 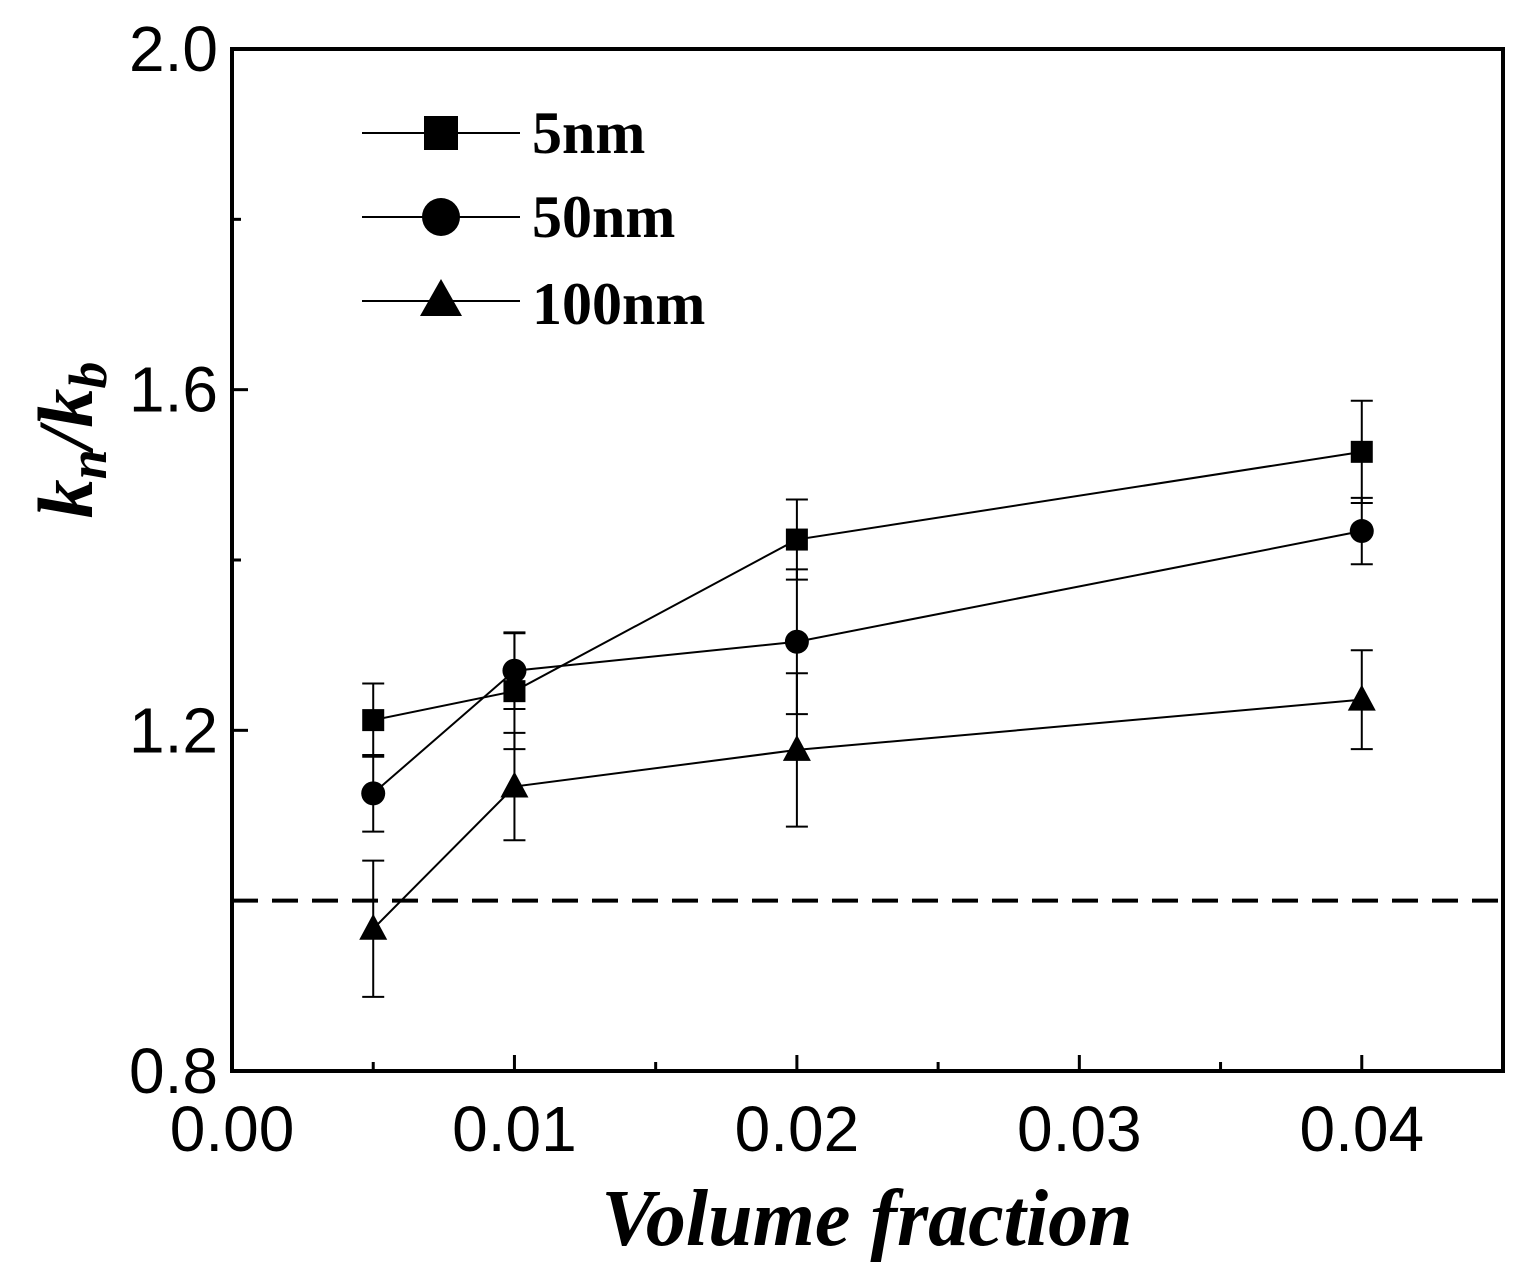 What do you see at coordinates (88, 375) in the screenshot?
I see `y-axis-title-sub-b: b` at bounding box center [88, 375].